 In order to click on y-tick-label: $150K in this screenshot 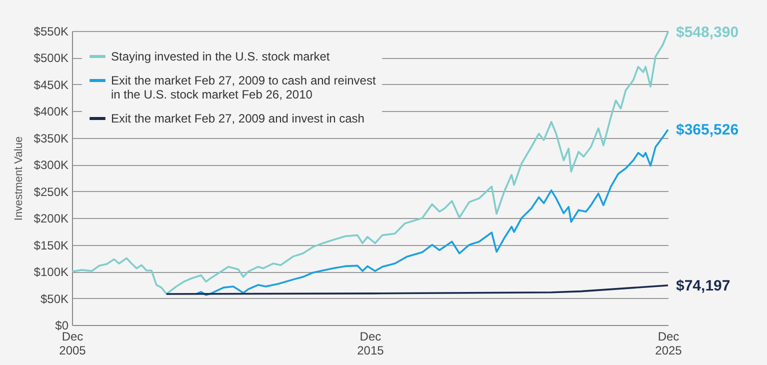, I will do `click(51, 245)`.